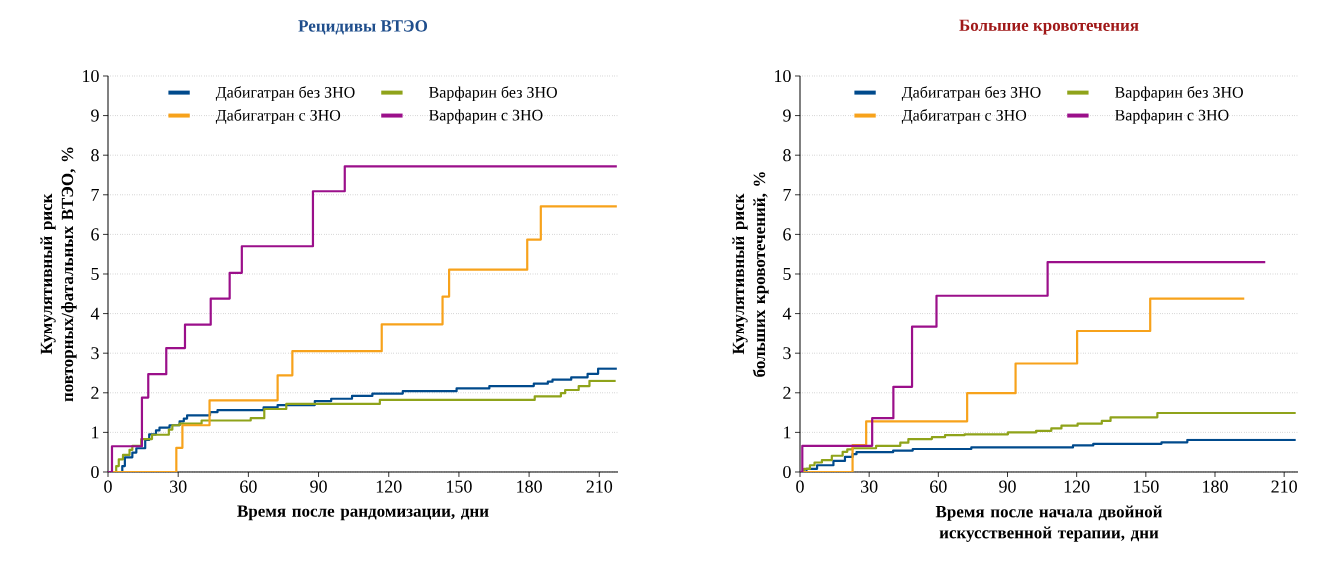 The image size is (1334, 565). Describe the element at coordinates (363, 27) in the screenshot. I see `chart-title: Рецидивы ВТЭО` at that location.